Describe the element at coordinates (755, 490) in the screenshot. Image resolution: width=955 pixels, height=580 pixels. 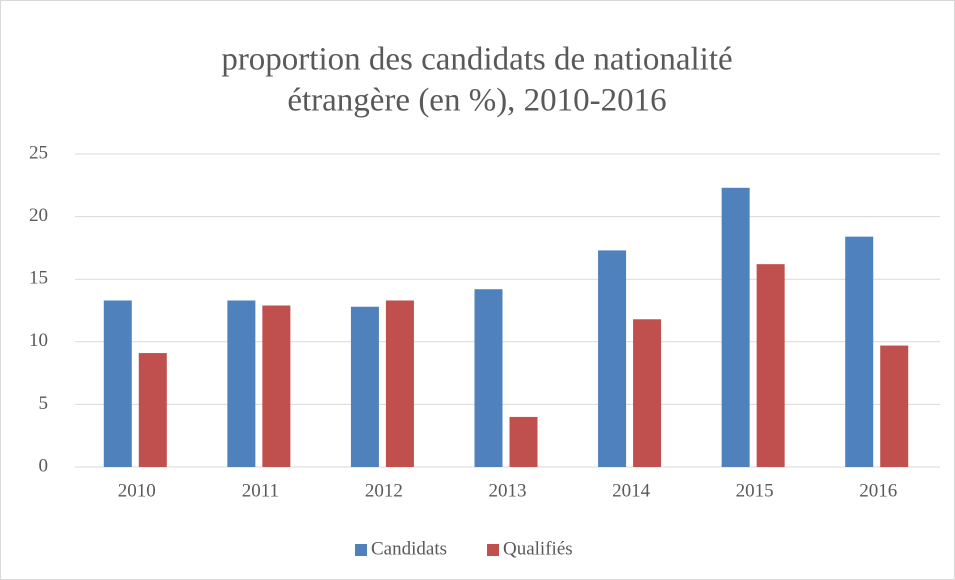
I see `x-tick-label: 2015` at that location.